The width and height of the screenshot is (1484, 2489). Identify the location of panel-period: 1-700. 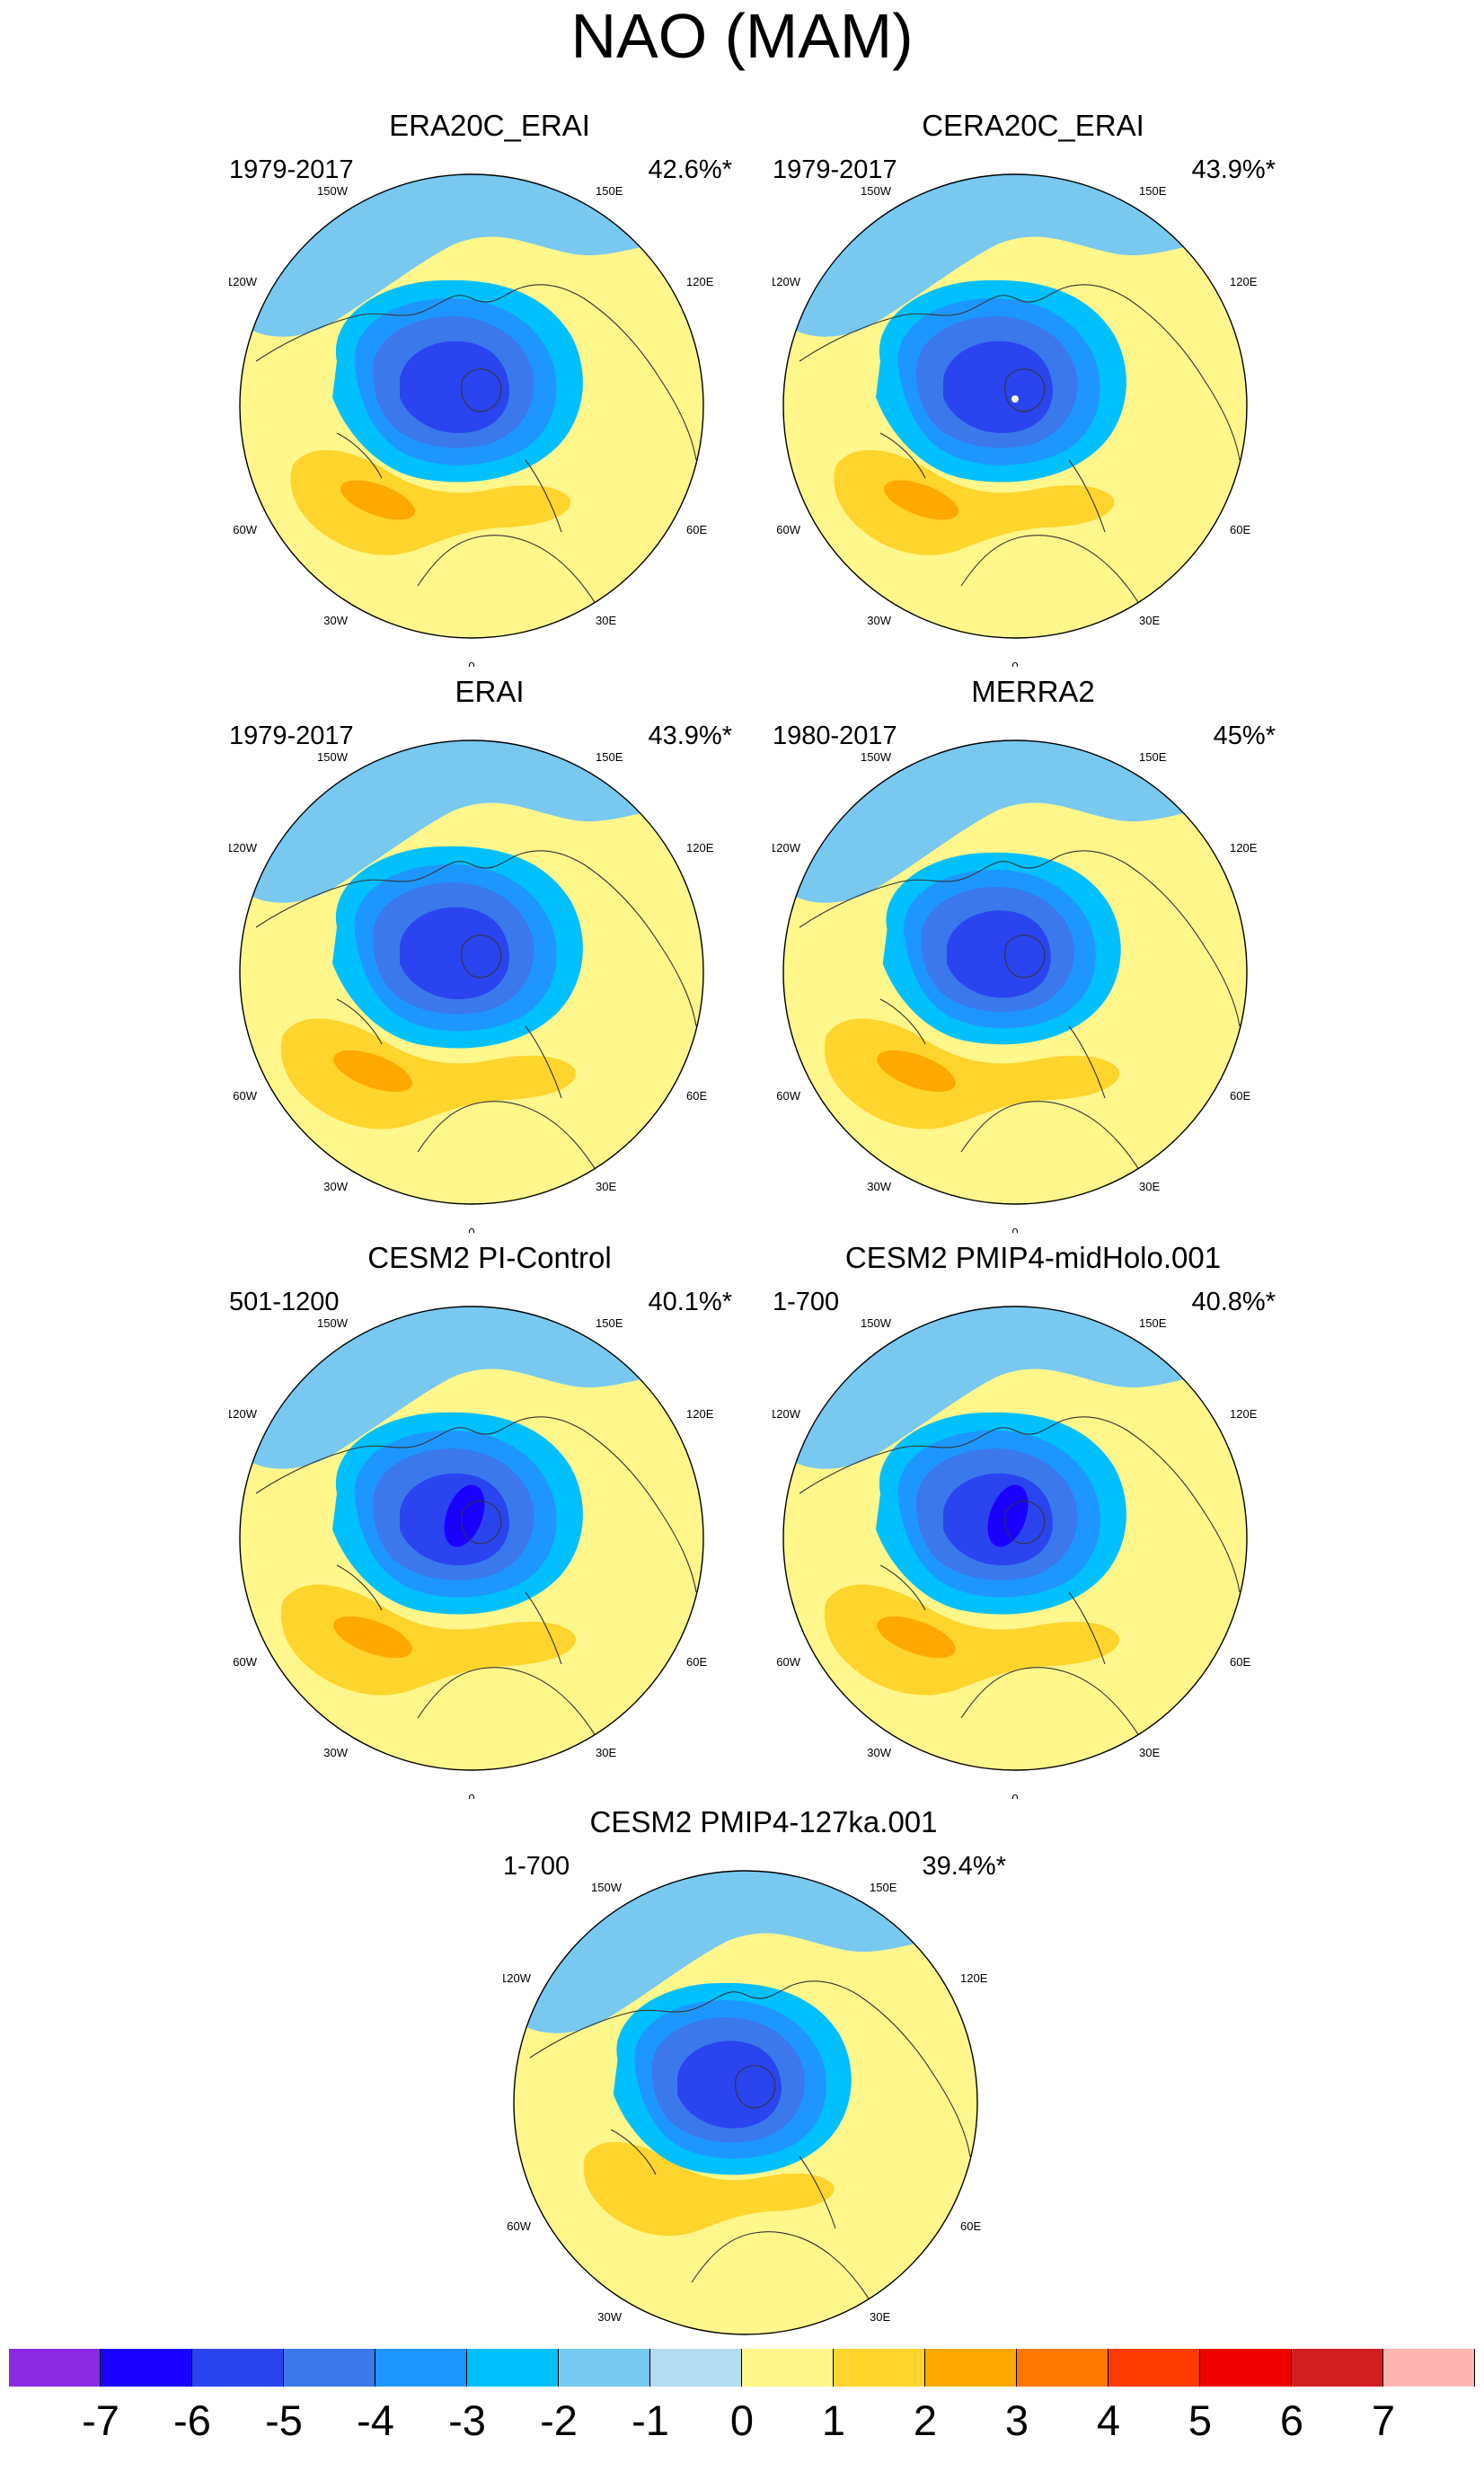
(806, 1302).